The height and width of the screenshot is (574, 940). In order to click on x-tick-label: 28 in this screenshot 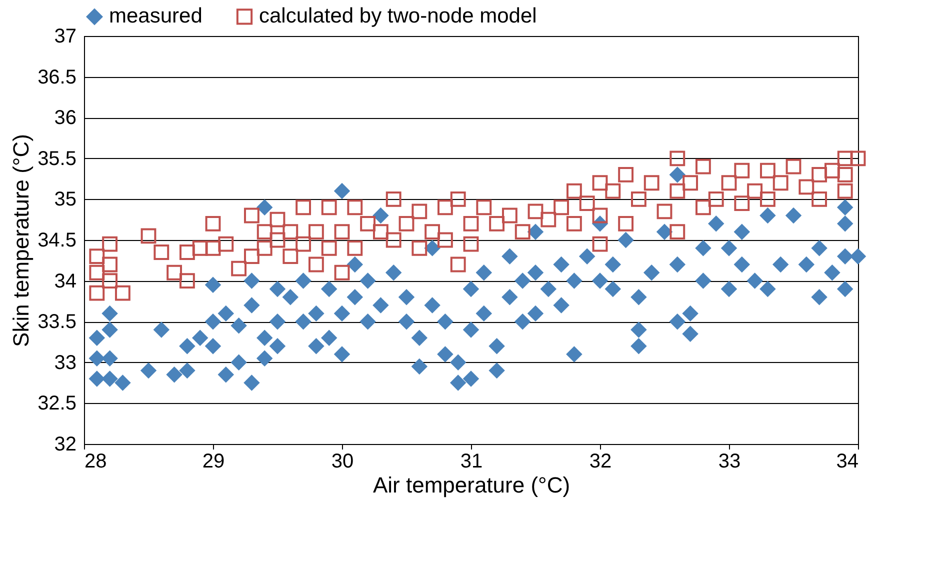, I will do `click(95, 461)`.